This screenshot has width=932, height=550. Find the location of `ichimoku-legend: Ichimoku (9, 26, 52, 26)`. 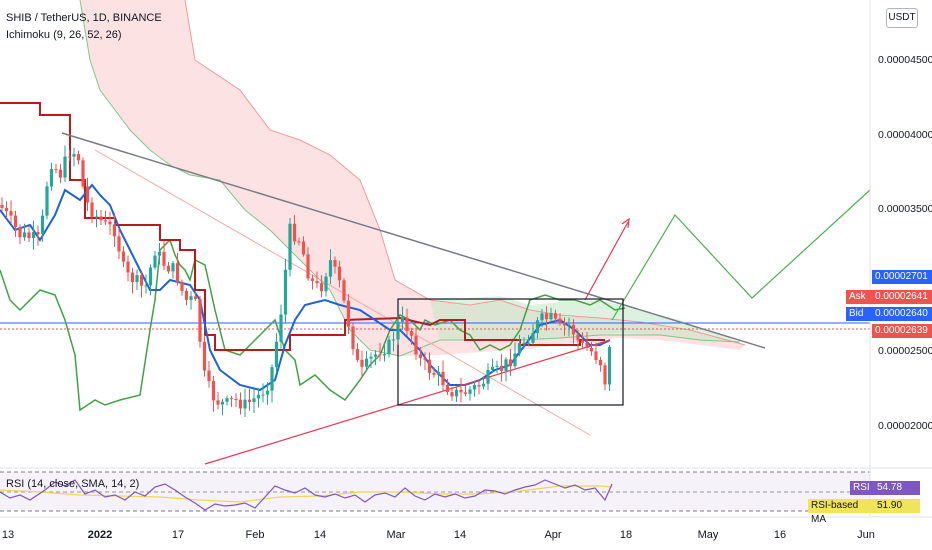

ichimoku-legend: Ichimoku (9, 26, 52, 26) is located at coordinates (64, 35).